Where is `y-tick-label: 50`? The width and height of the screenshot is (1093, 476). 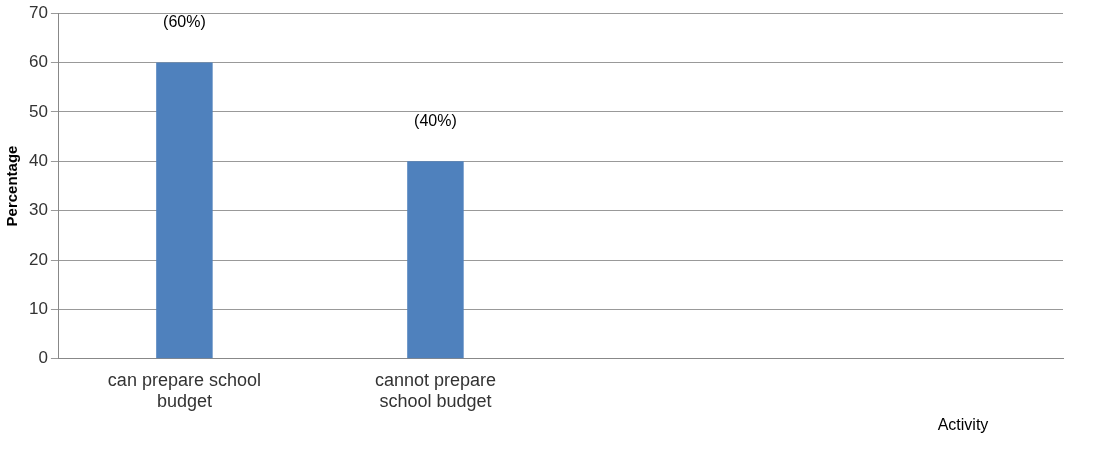 y-tick-label: 50 is located at coordinates (38, 111).